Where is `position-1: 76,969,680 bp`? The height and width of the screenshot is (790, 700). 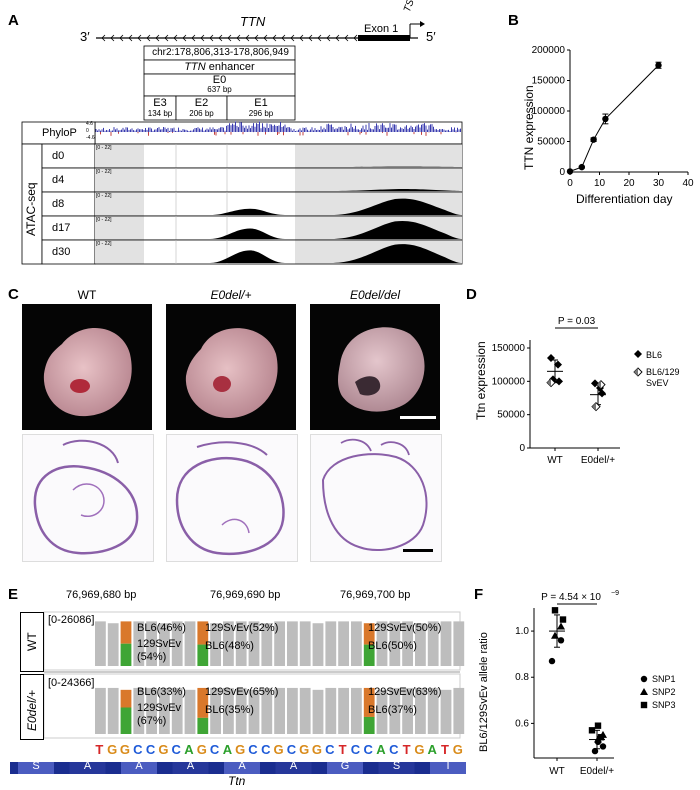 position-1: 76,969,680 bp is located at coordinates (101, 595).